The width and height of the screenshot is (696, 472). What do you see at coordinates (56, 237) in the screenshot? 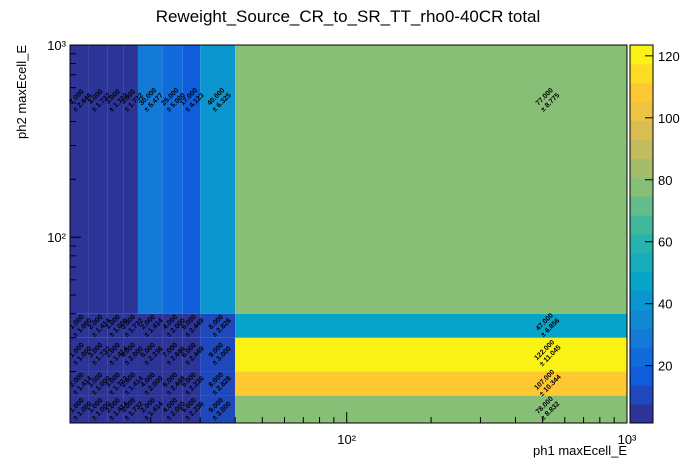
I see `y-tick-label: 10²` at bounding box center [56, 237].